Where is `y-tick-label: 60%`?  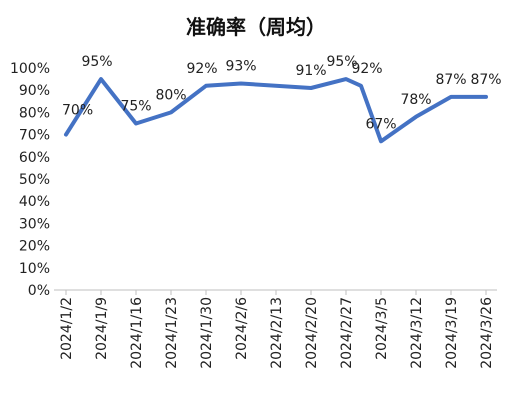 y-tick-label: 60% is located at coordinates (34, 158).